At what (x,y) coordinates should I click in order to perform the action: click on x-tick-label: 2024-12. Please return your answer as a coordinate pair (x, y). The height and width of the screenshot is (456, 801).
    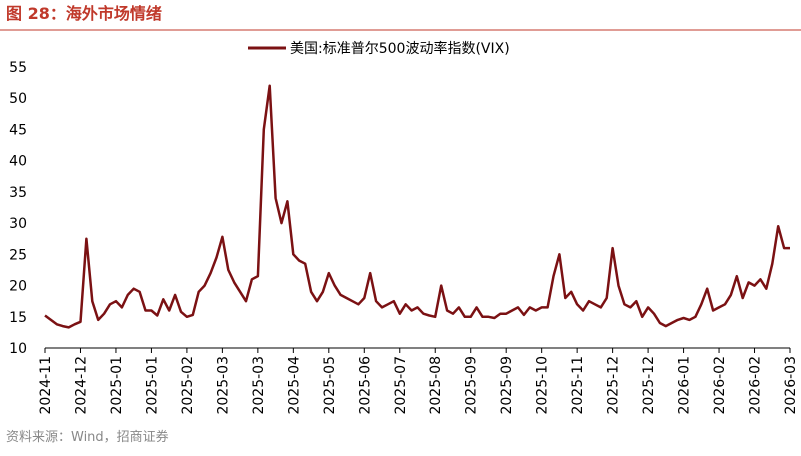
    Looking at the image, I should click on (81, 385).